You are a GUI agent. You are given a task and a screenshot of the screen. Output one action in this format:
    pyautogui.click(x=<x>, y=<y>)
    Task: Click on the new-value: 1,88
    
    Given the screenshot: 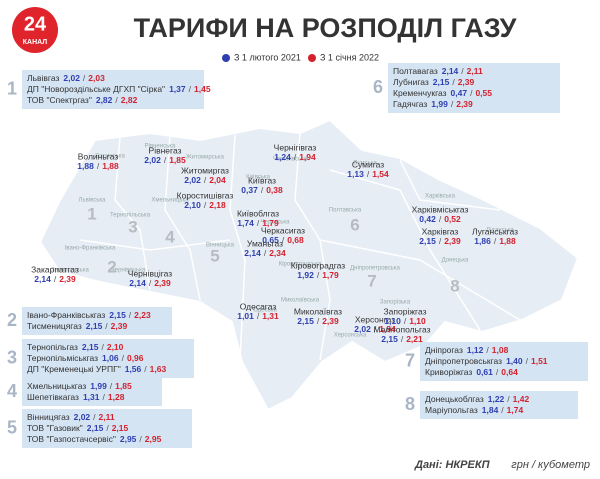 What is the action you would take?
    pyautogui.click(x=110, y=166)
    